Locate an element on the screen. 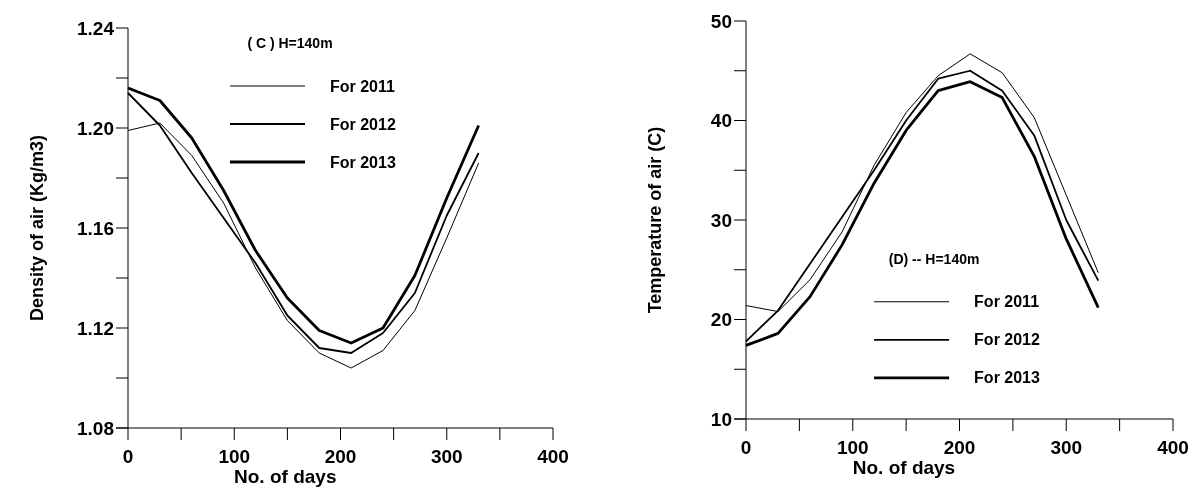 This screenshot has height=502, width=1196. y-tick-label: 30 is located at coordinates (721, 220).